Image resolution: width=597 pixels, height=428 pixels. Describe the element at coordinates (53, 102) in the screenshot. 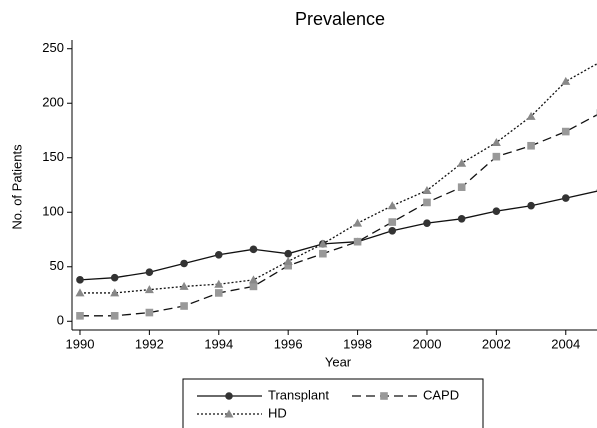

I see `y-tick-label: 200` at that location.